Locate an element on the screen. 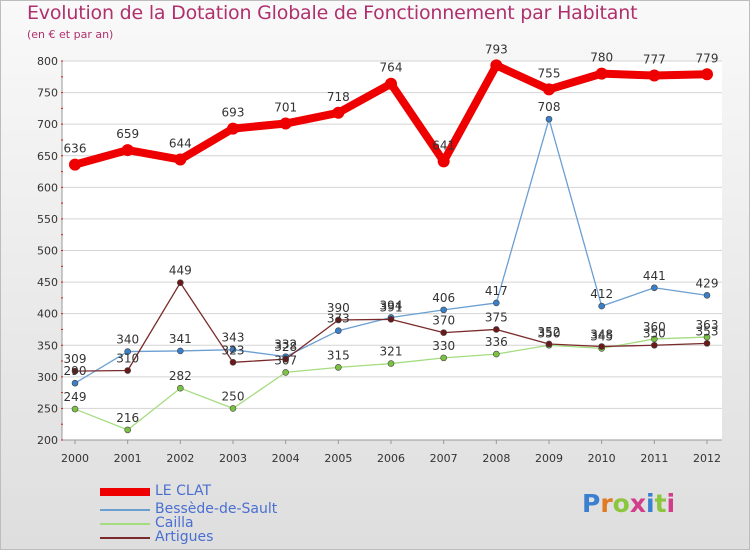  legend-label-cailla: Cailla is located at coordinates (174, 523).